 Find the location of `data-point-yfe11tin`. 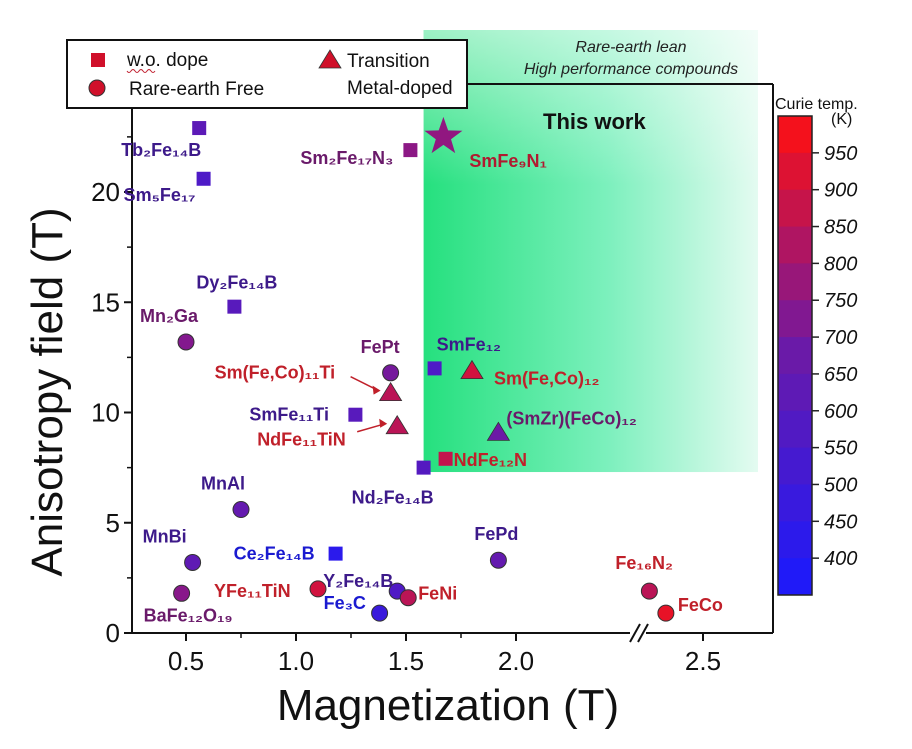

data-point-yfe11tin is located at coordinates (318, 589).